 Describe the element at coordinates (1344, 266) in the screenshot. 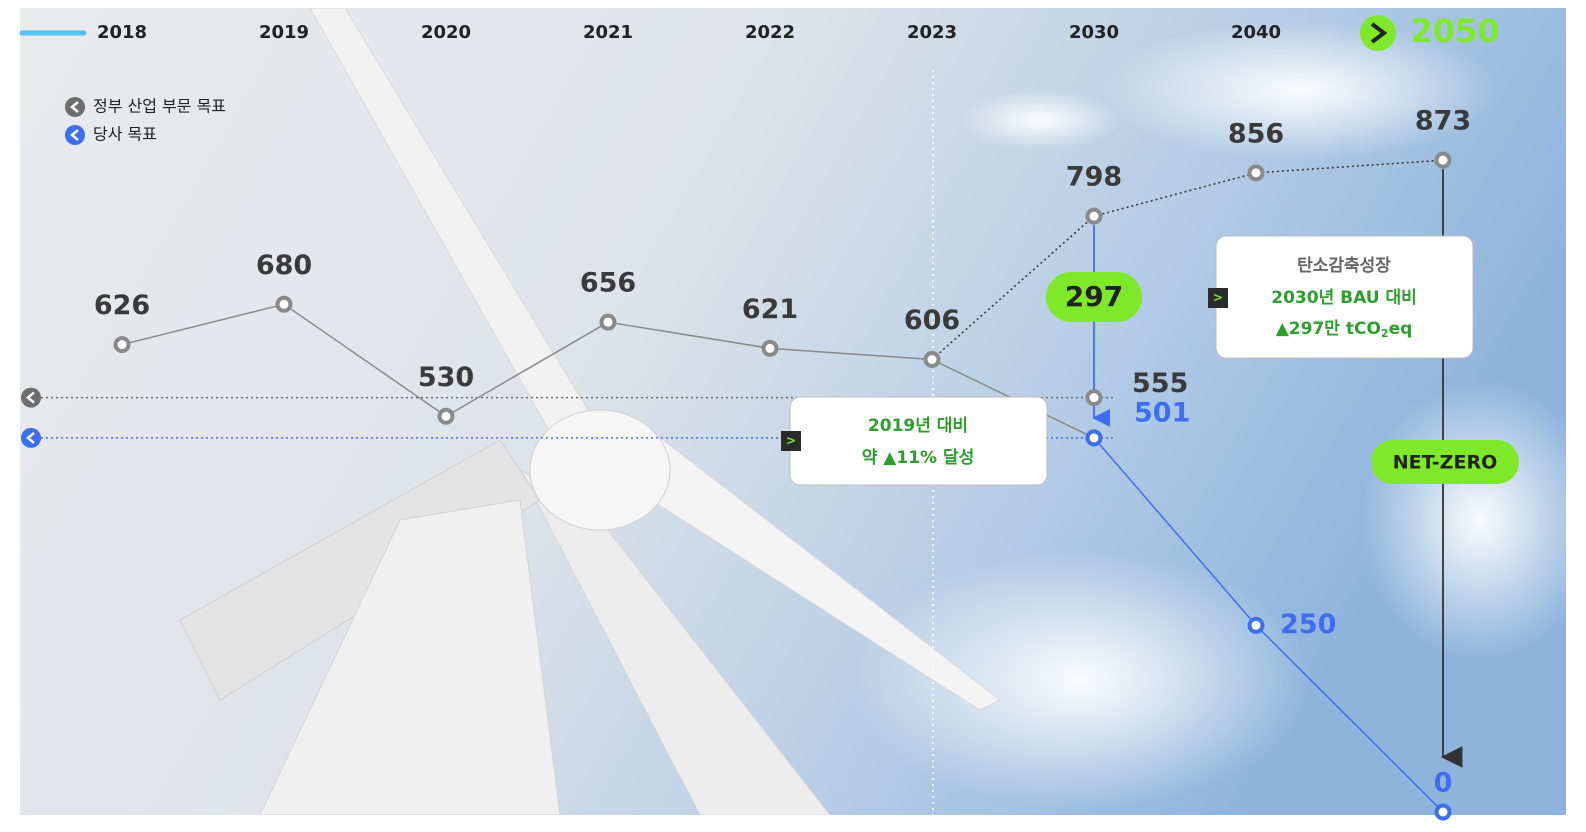

I see `callout-title: 탄소감축성장` at that location.